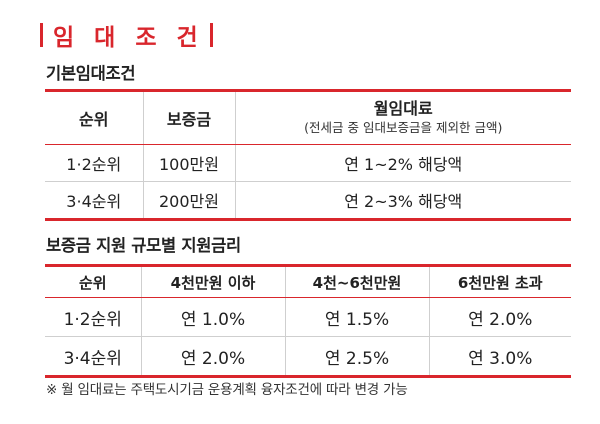 The height and width of the screenshot is (424, 600). I want to click on page-title: 임 대 조 건, so click(126, 35).